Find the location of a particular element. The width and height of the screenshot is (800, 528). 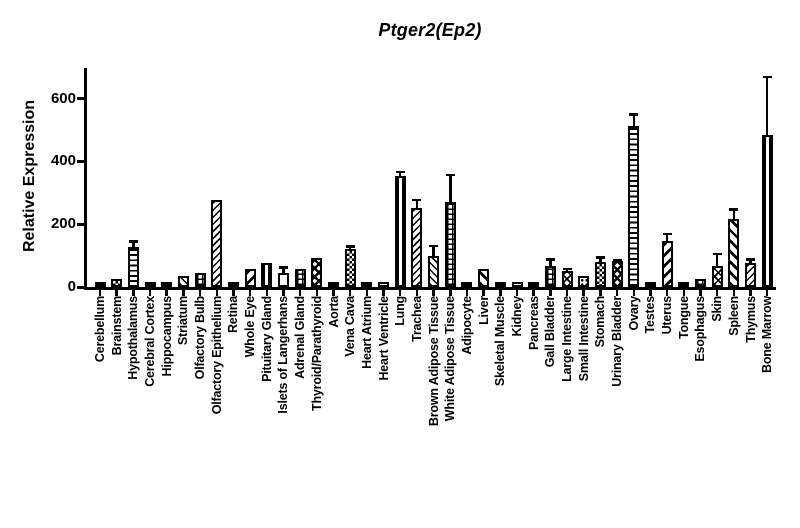

x-label-urinary-bladder: Urinary Bladder is located at coordinates (617, 341).